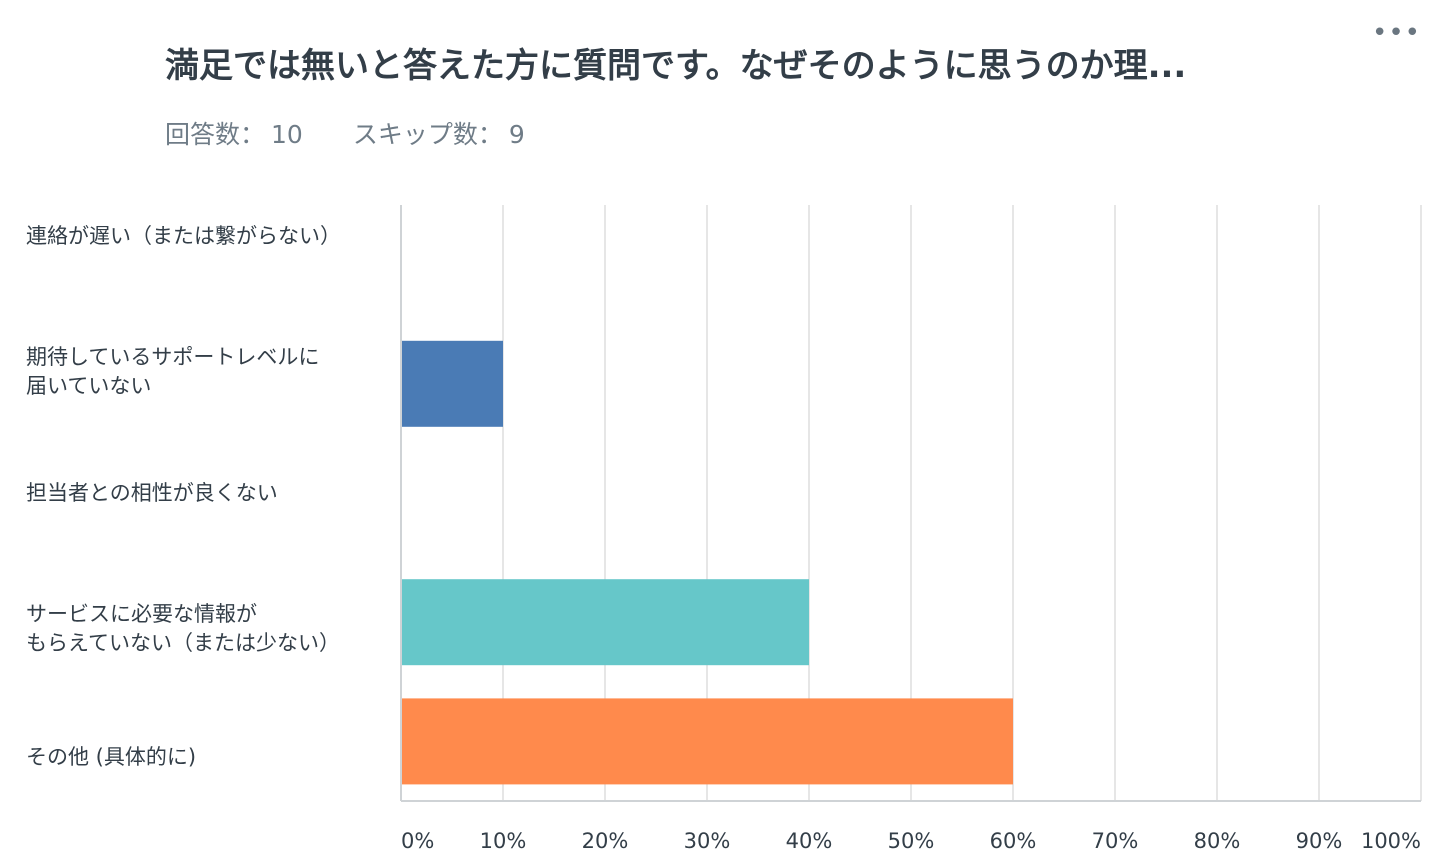 Image resolution: width=1440 pixels, height=862 pixels. I want to click on more-horizontal-icon: •••, so click(1397, 33).